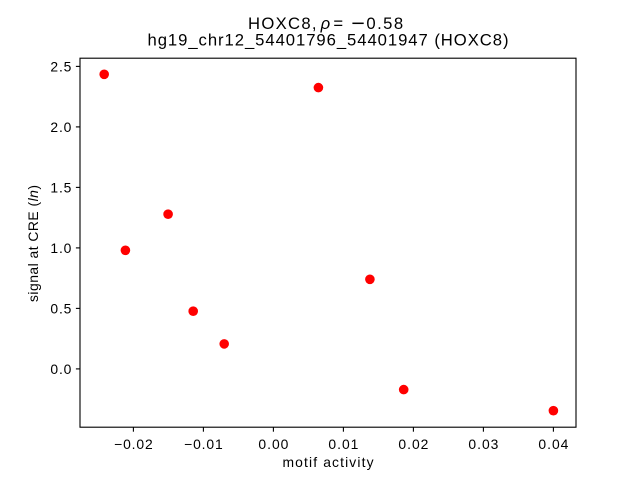 The image size is (640, 480). I want to click on svg-text: −0.01, so click(203, 444).